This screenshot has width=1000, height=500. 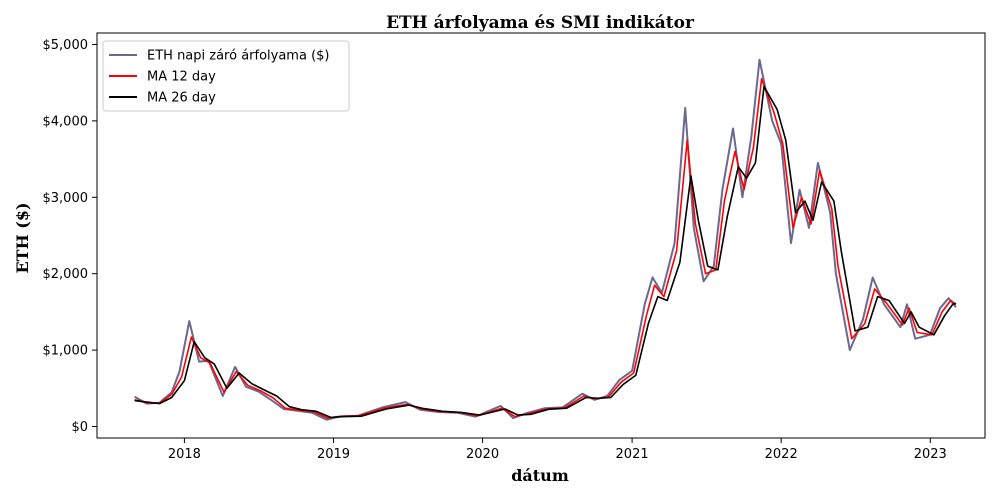 I want to click on x-tick-label: 2018, so click(x=184, y=454).